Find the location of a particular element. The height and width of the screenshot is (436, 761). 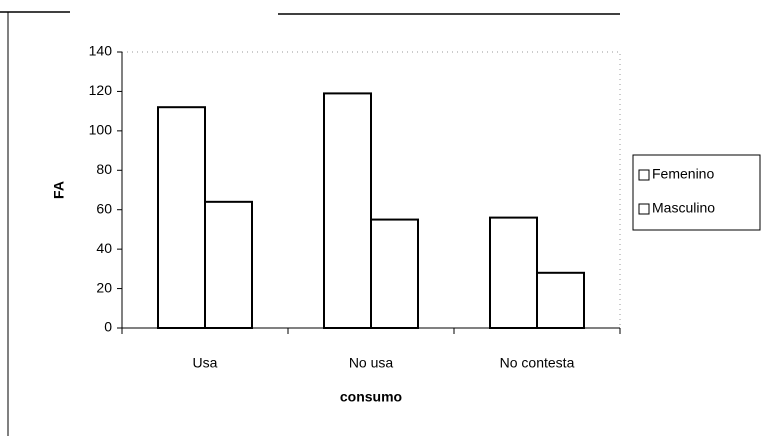

y-axis-label: FA is located at coordinates (59, 190).